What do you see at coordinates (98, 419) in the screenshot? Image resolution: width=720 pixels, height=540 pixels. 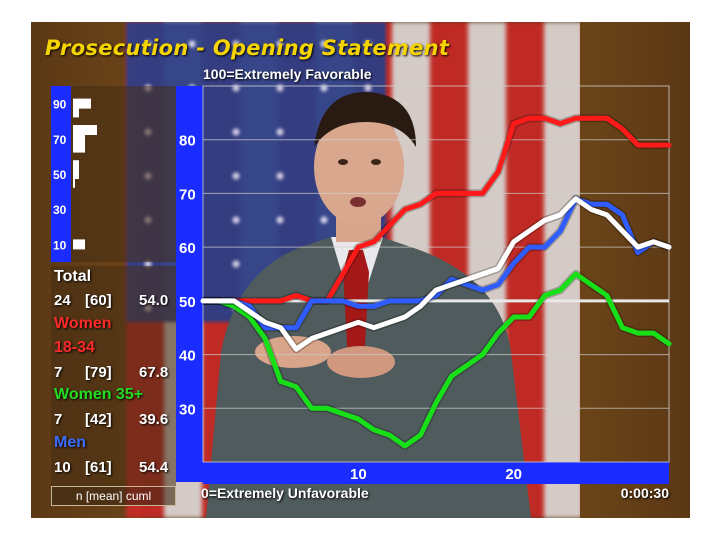 I see `women-old-mean: [42]` at bounding box center [98, 419].